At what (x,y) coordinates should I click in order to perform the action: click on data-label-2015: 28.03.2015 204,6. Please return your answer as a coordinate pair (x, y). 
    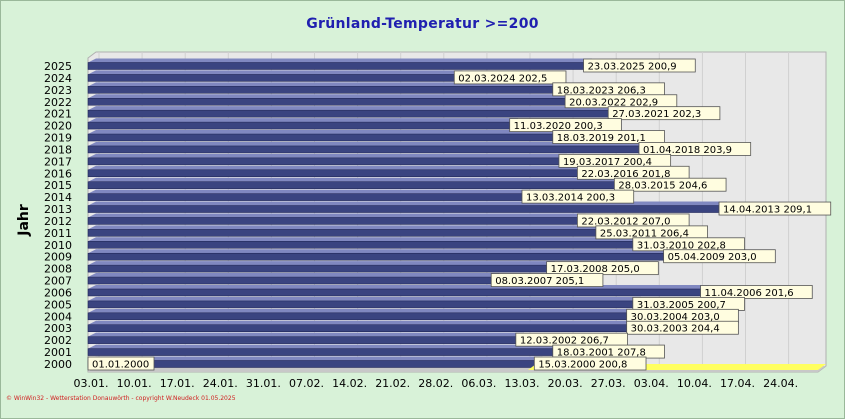
    Looking at the image, I should click on (670, 184).